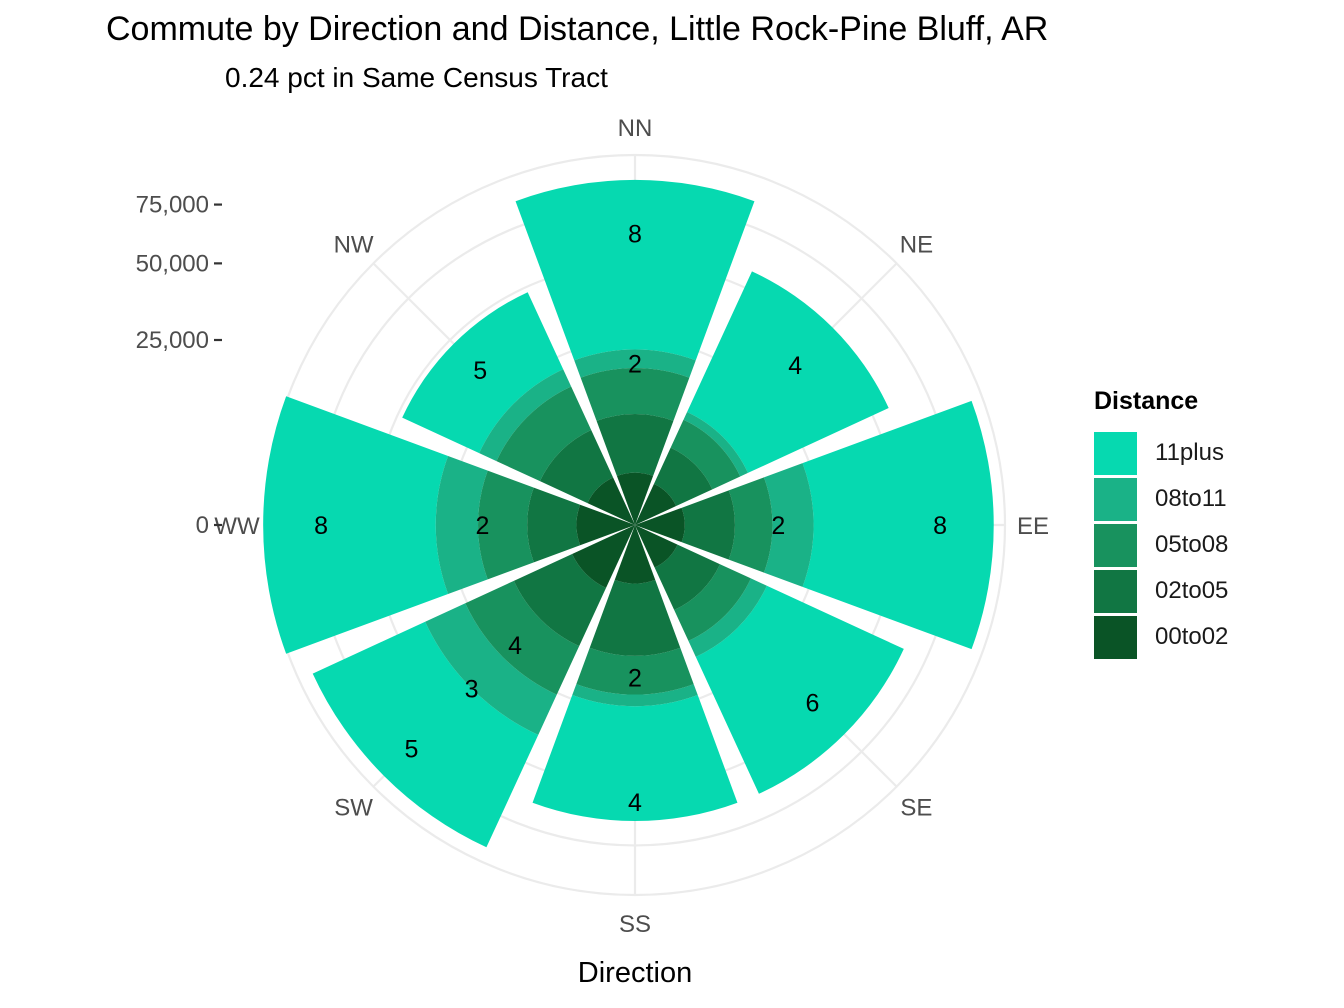  What do you see at coordinates (1192, 636) in the screenshot?
I see `legend-label: 00to02` at bounding box center [1192, 636].